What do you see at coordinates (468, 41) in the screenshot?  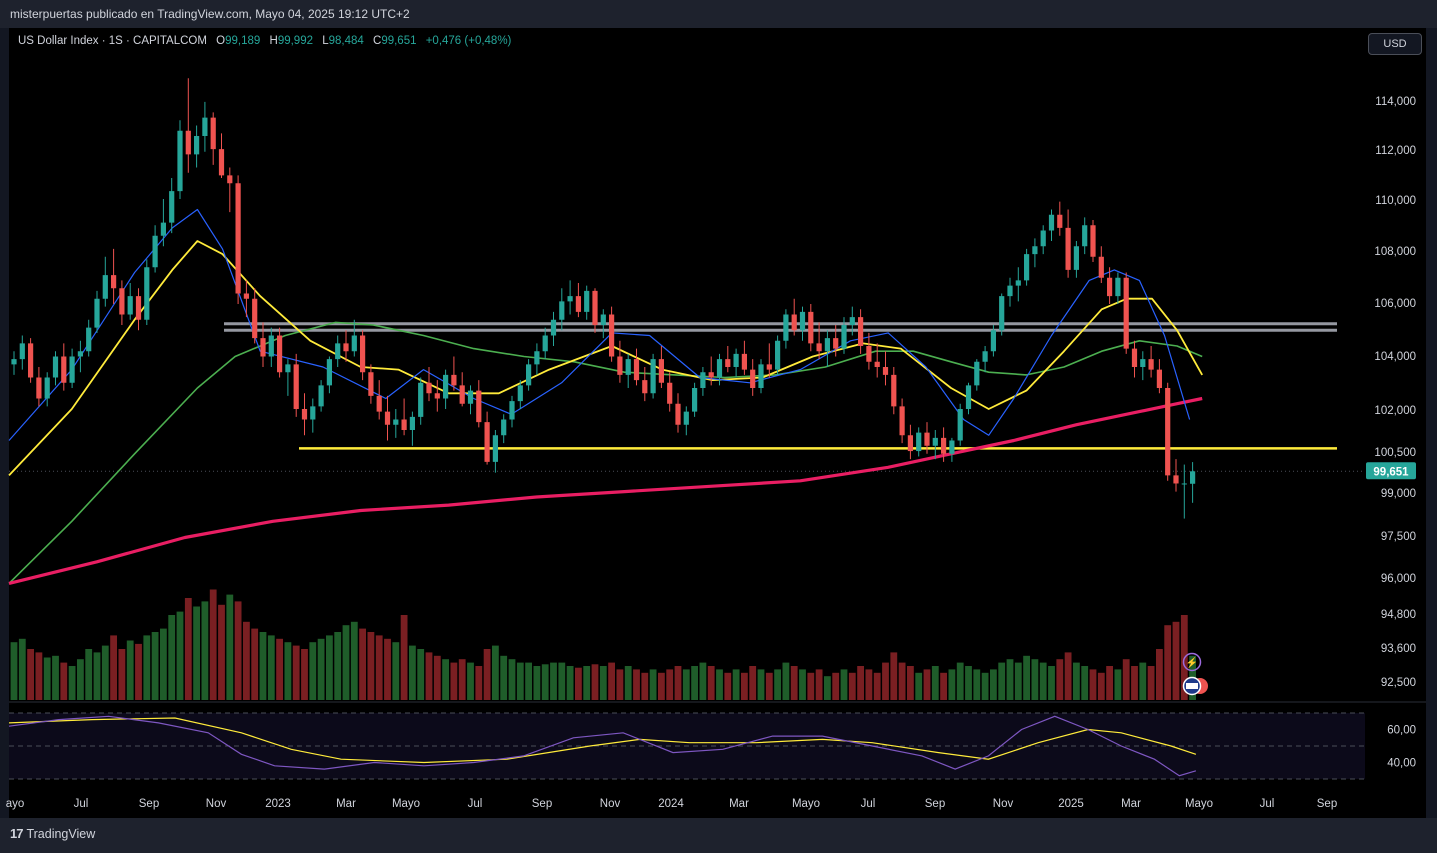 I see `change-value: +0,476 (+0,48%)` at bounding box center [468, 41].